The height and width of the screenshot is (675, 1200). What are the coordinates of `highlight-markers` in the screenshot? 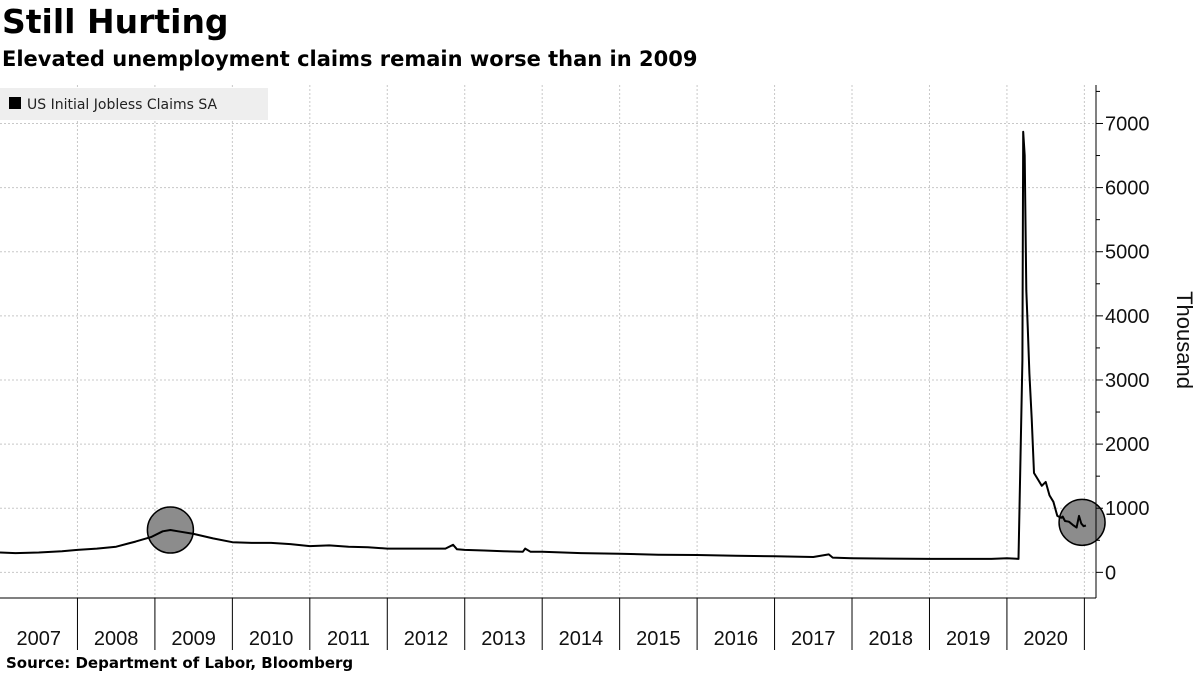 It's located at (626, 526).